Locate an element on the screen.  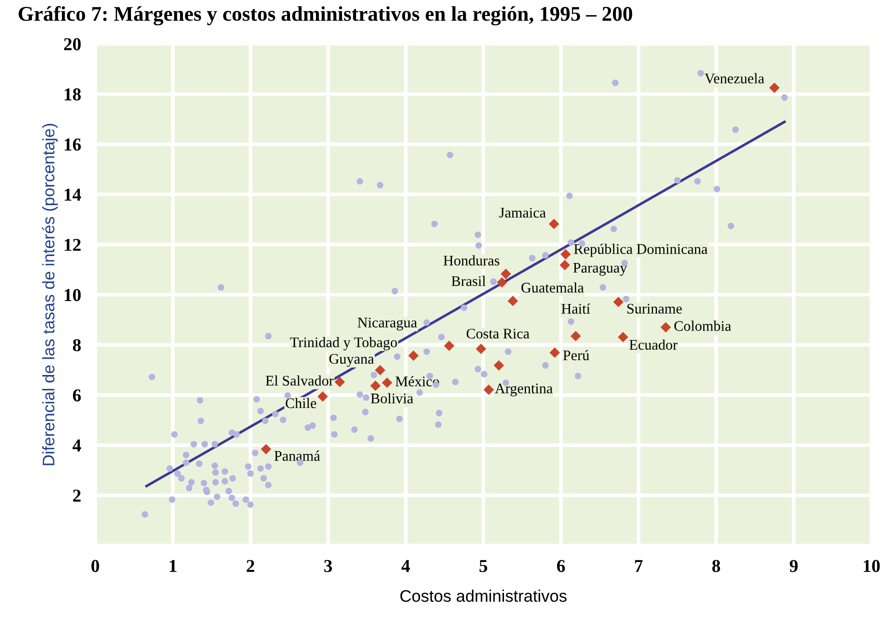
x-tick-label: 4 is located at coordinates (405, 566).